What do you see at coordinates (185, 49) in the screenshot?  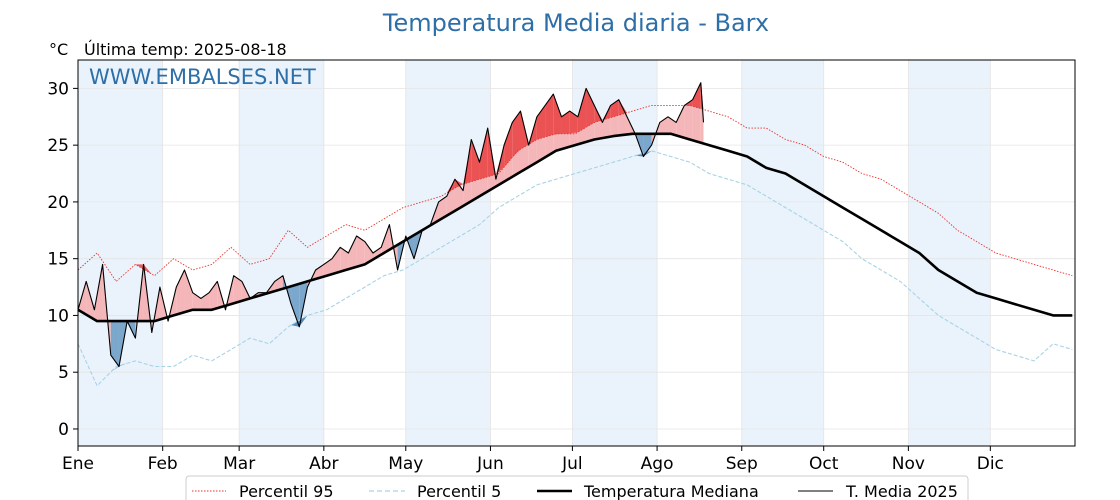 I see `last-temp-label: Última temp: 2025-08-18` at bounding box center [185, 49].